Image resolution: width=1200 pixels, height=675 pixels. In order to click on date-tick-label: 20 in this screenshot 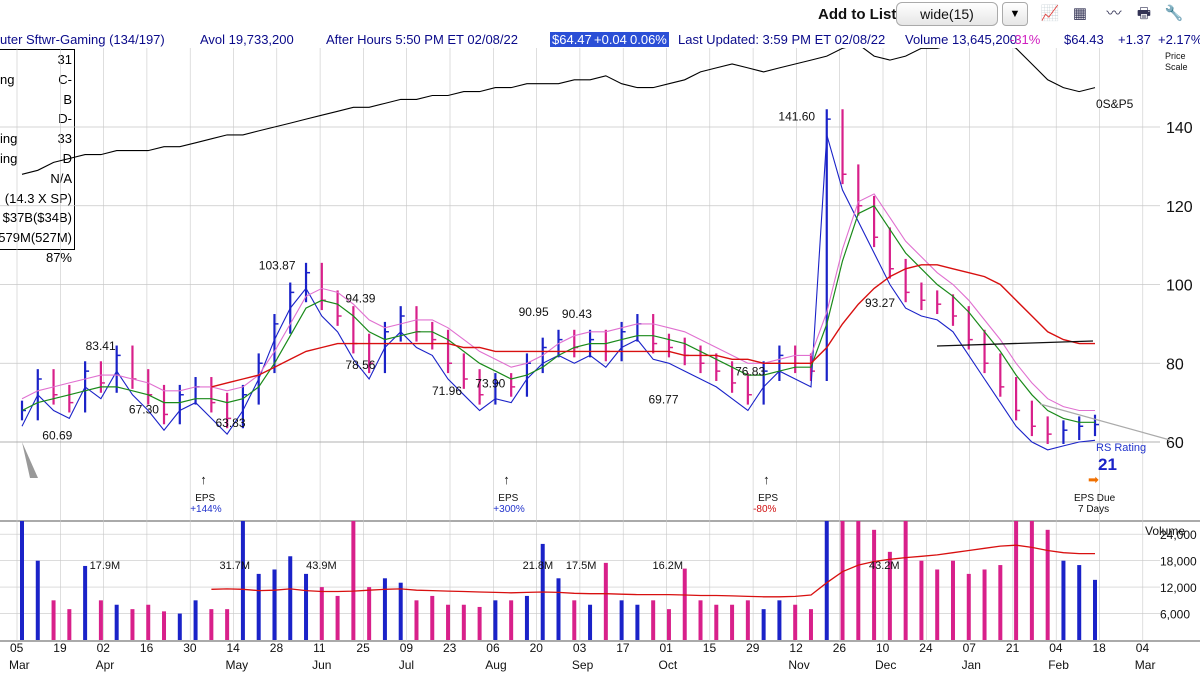, I will do `click(537, 648)`.